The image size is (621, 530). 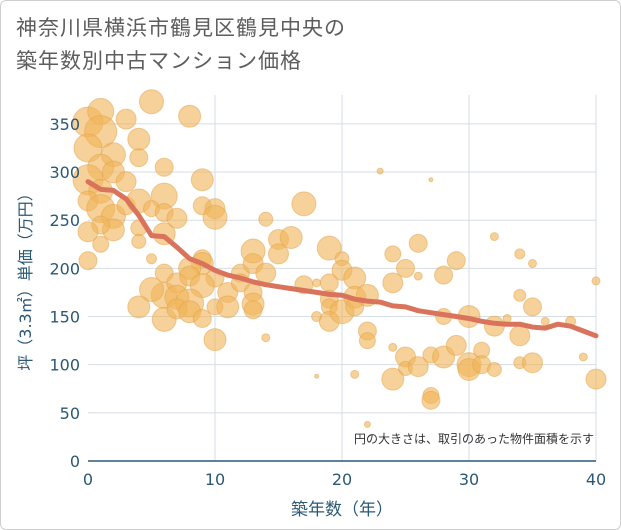 I want to click on x-tick-label: 40, so click(x=596, y=479).